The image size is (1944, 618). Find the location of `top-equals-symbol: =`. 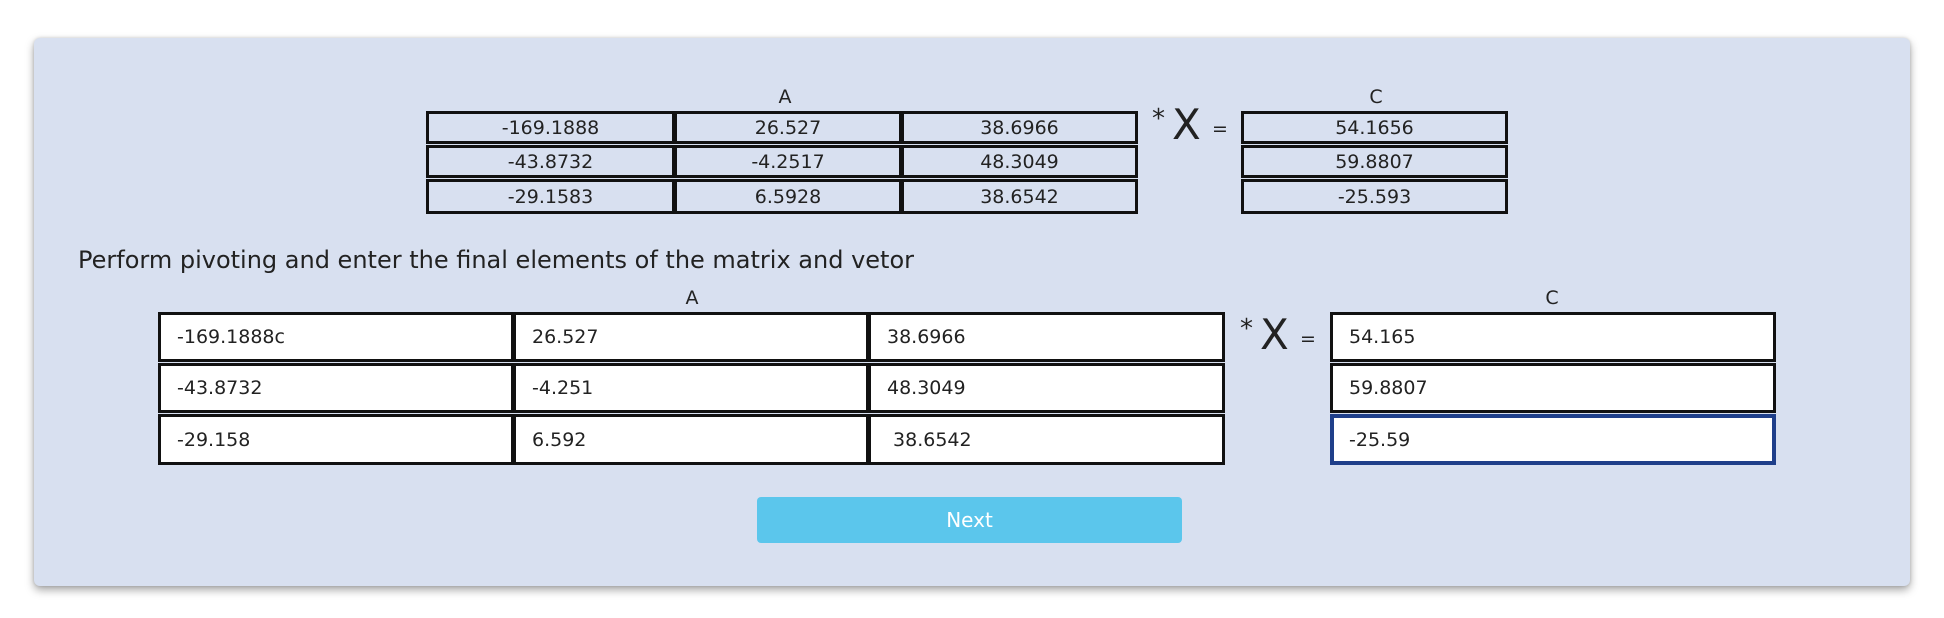

top-equals-symbol: = is located at coordinates (1220, 129).